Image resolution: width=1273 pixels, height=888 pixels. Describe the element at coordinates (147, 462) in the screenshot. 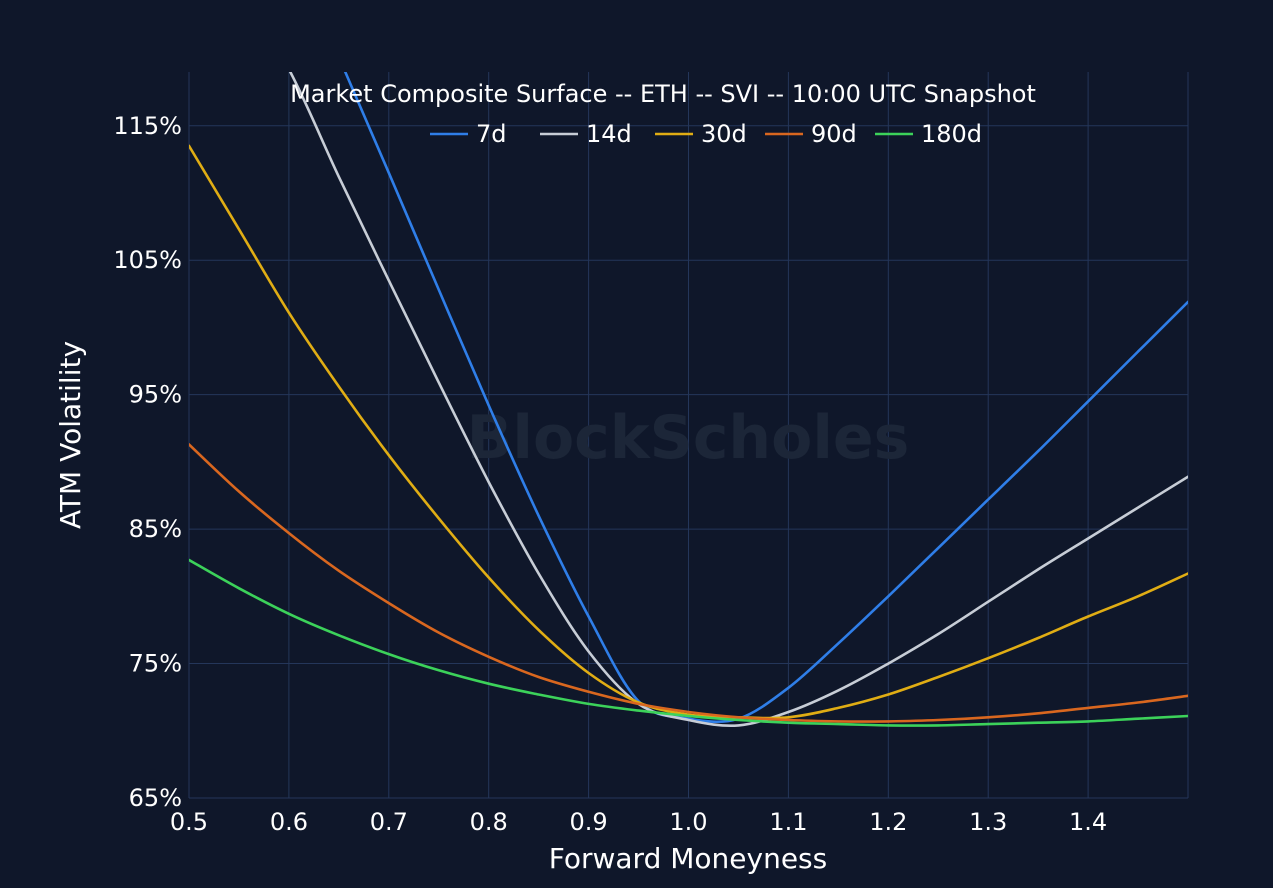

I see `y-axis-ticks: 65% 75% 85% 95% 105% 115%` at that location.